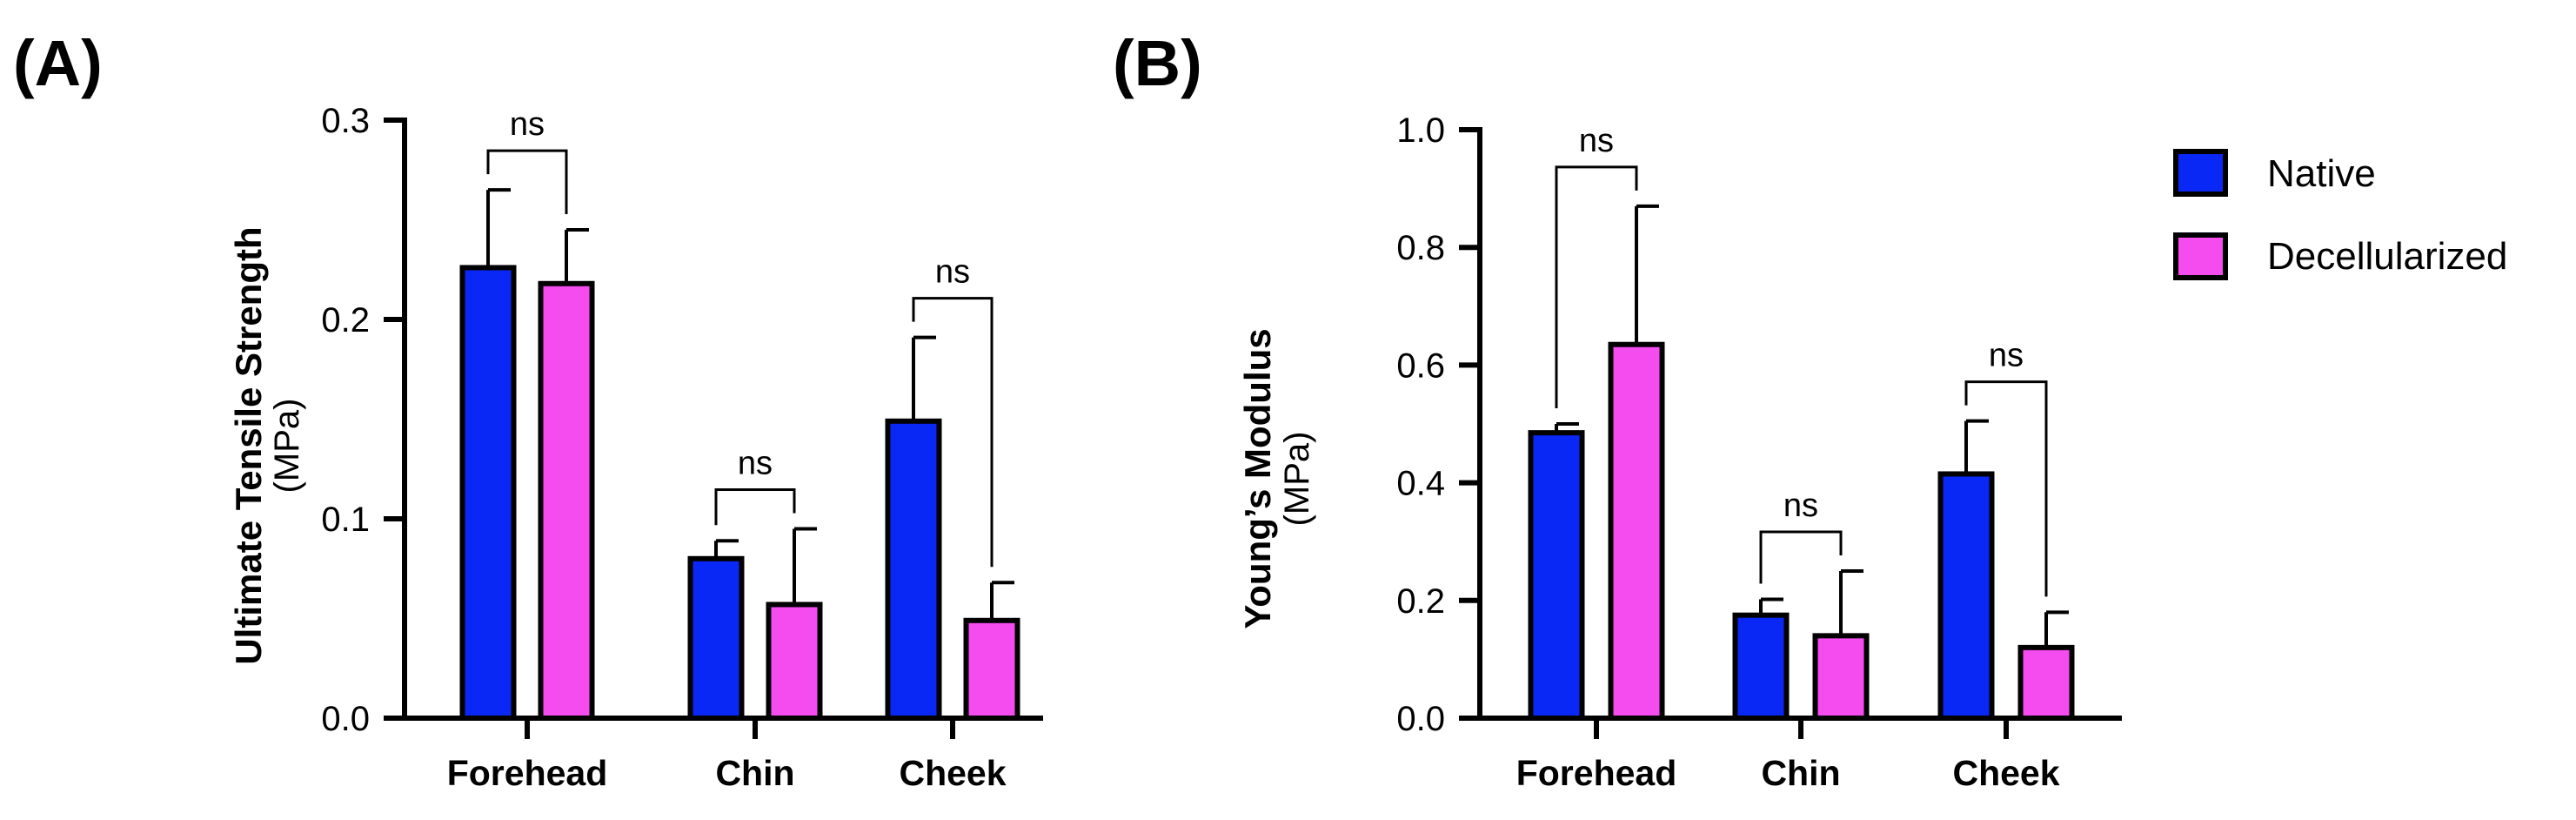 The image size is (2576, 820). What do you see at coordinates (527, 773) in the screenshot?
I see `panel-a-x-tick-label: Forehead` at bounding box center [527, 773].